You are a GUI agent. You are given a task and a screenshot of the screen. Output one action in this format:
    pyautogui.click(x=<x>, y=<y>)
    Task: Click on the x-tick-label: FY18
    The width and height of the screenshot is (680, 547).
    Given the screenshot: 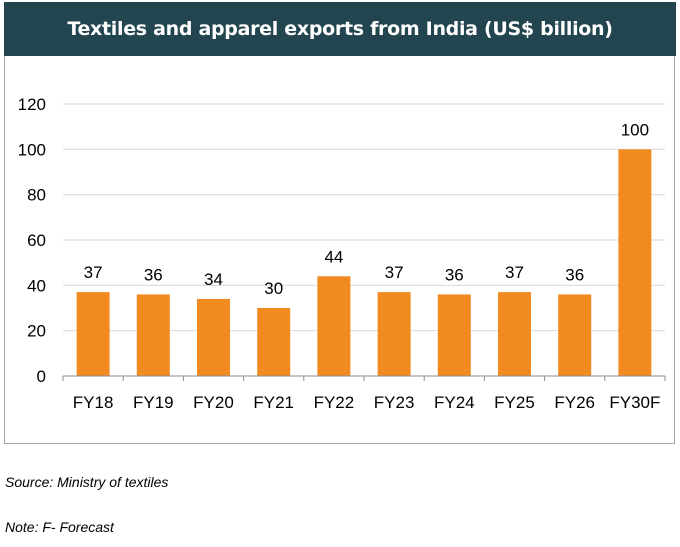 What is the action you would take?
    pyautogui.click(x=93, y=402)
    